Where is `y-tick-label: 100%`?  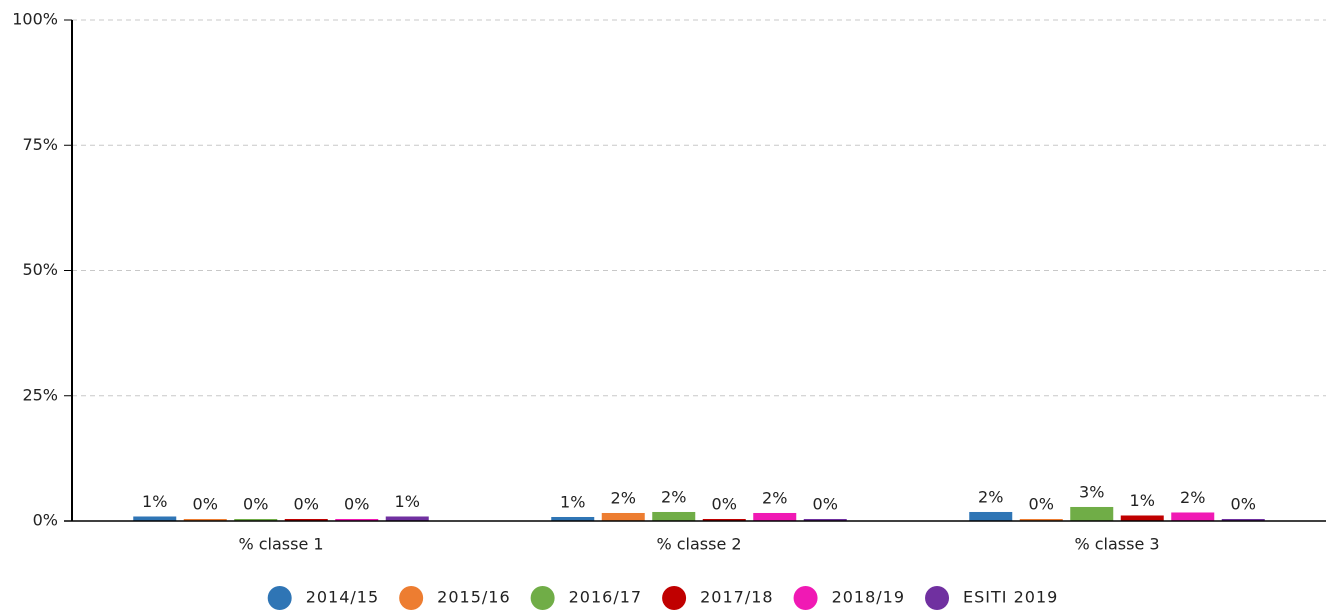
y-tick-label: 100% is located at coordinates (35, 19).